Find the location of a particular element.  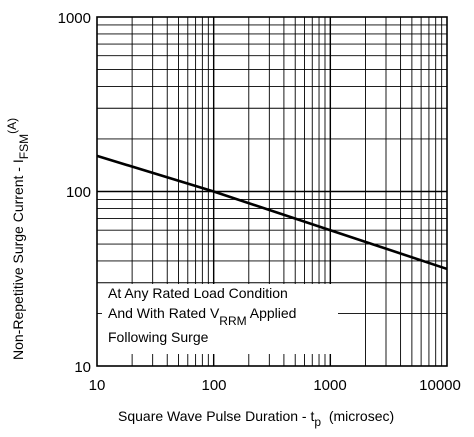

y-axis-title: Non-Repetitive Surge Current - IFSM(A) is located at coordinates (18, 239).